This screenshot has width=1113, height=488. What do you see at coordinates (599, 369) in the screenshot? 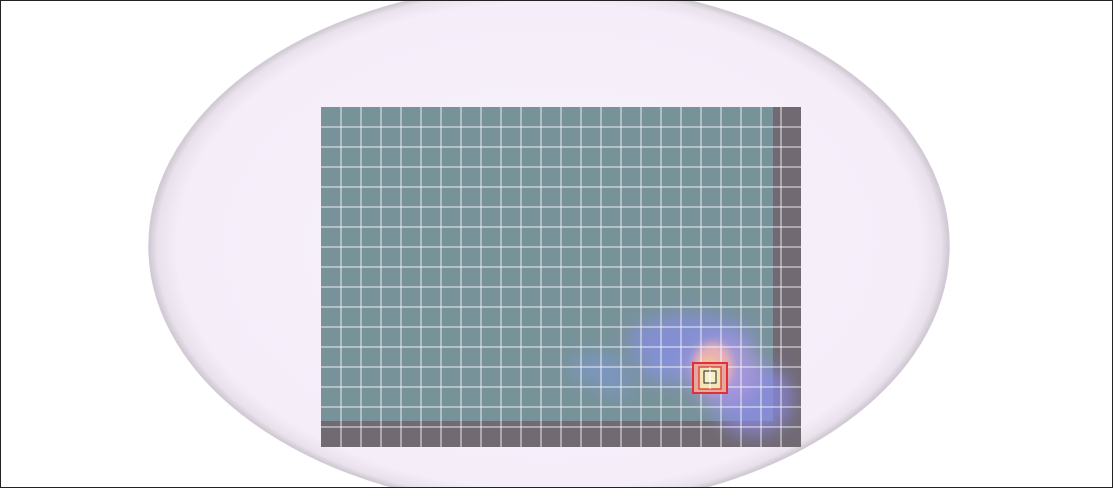
I see `heat-blob-left` at bounding box center [599, 369].